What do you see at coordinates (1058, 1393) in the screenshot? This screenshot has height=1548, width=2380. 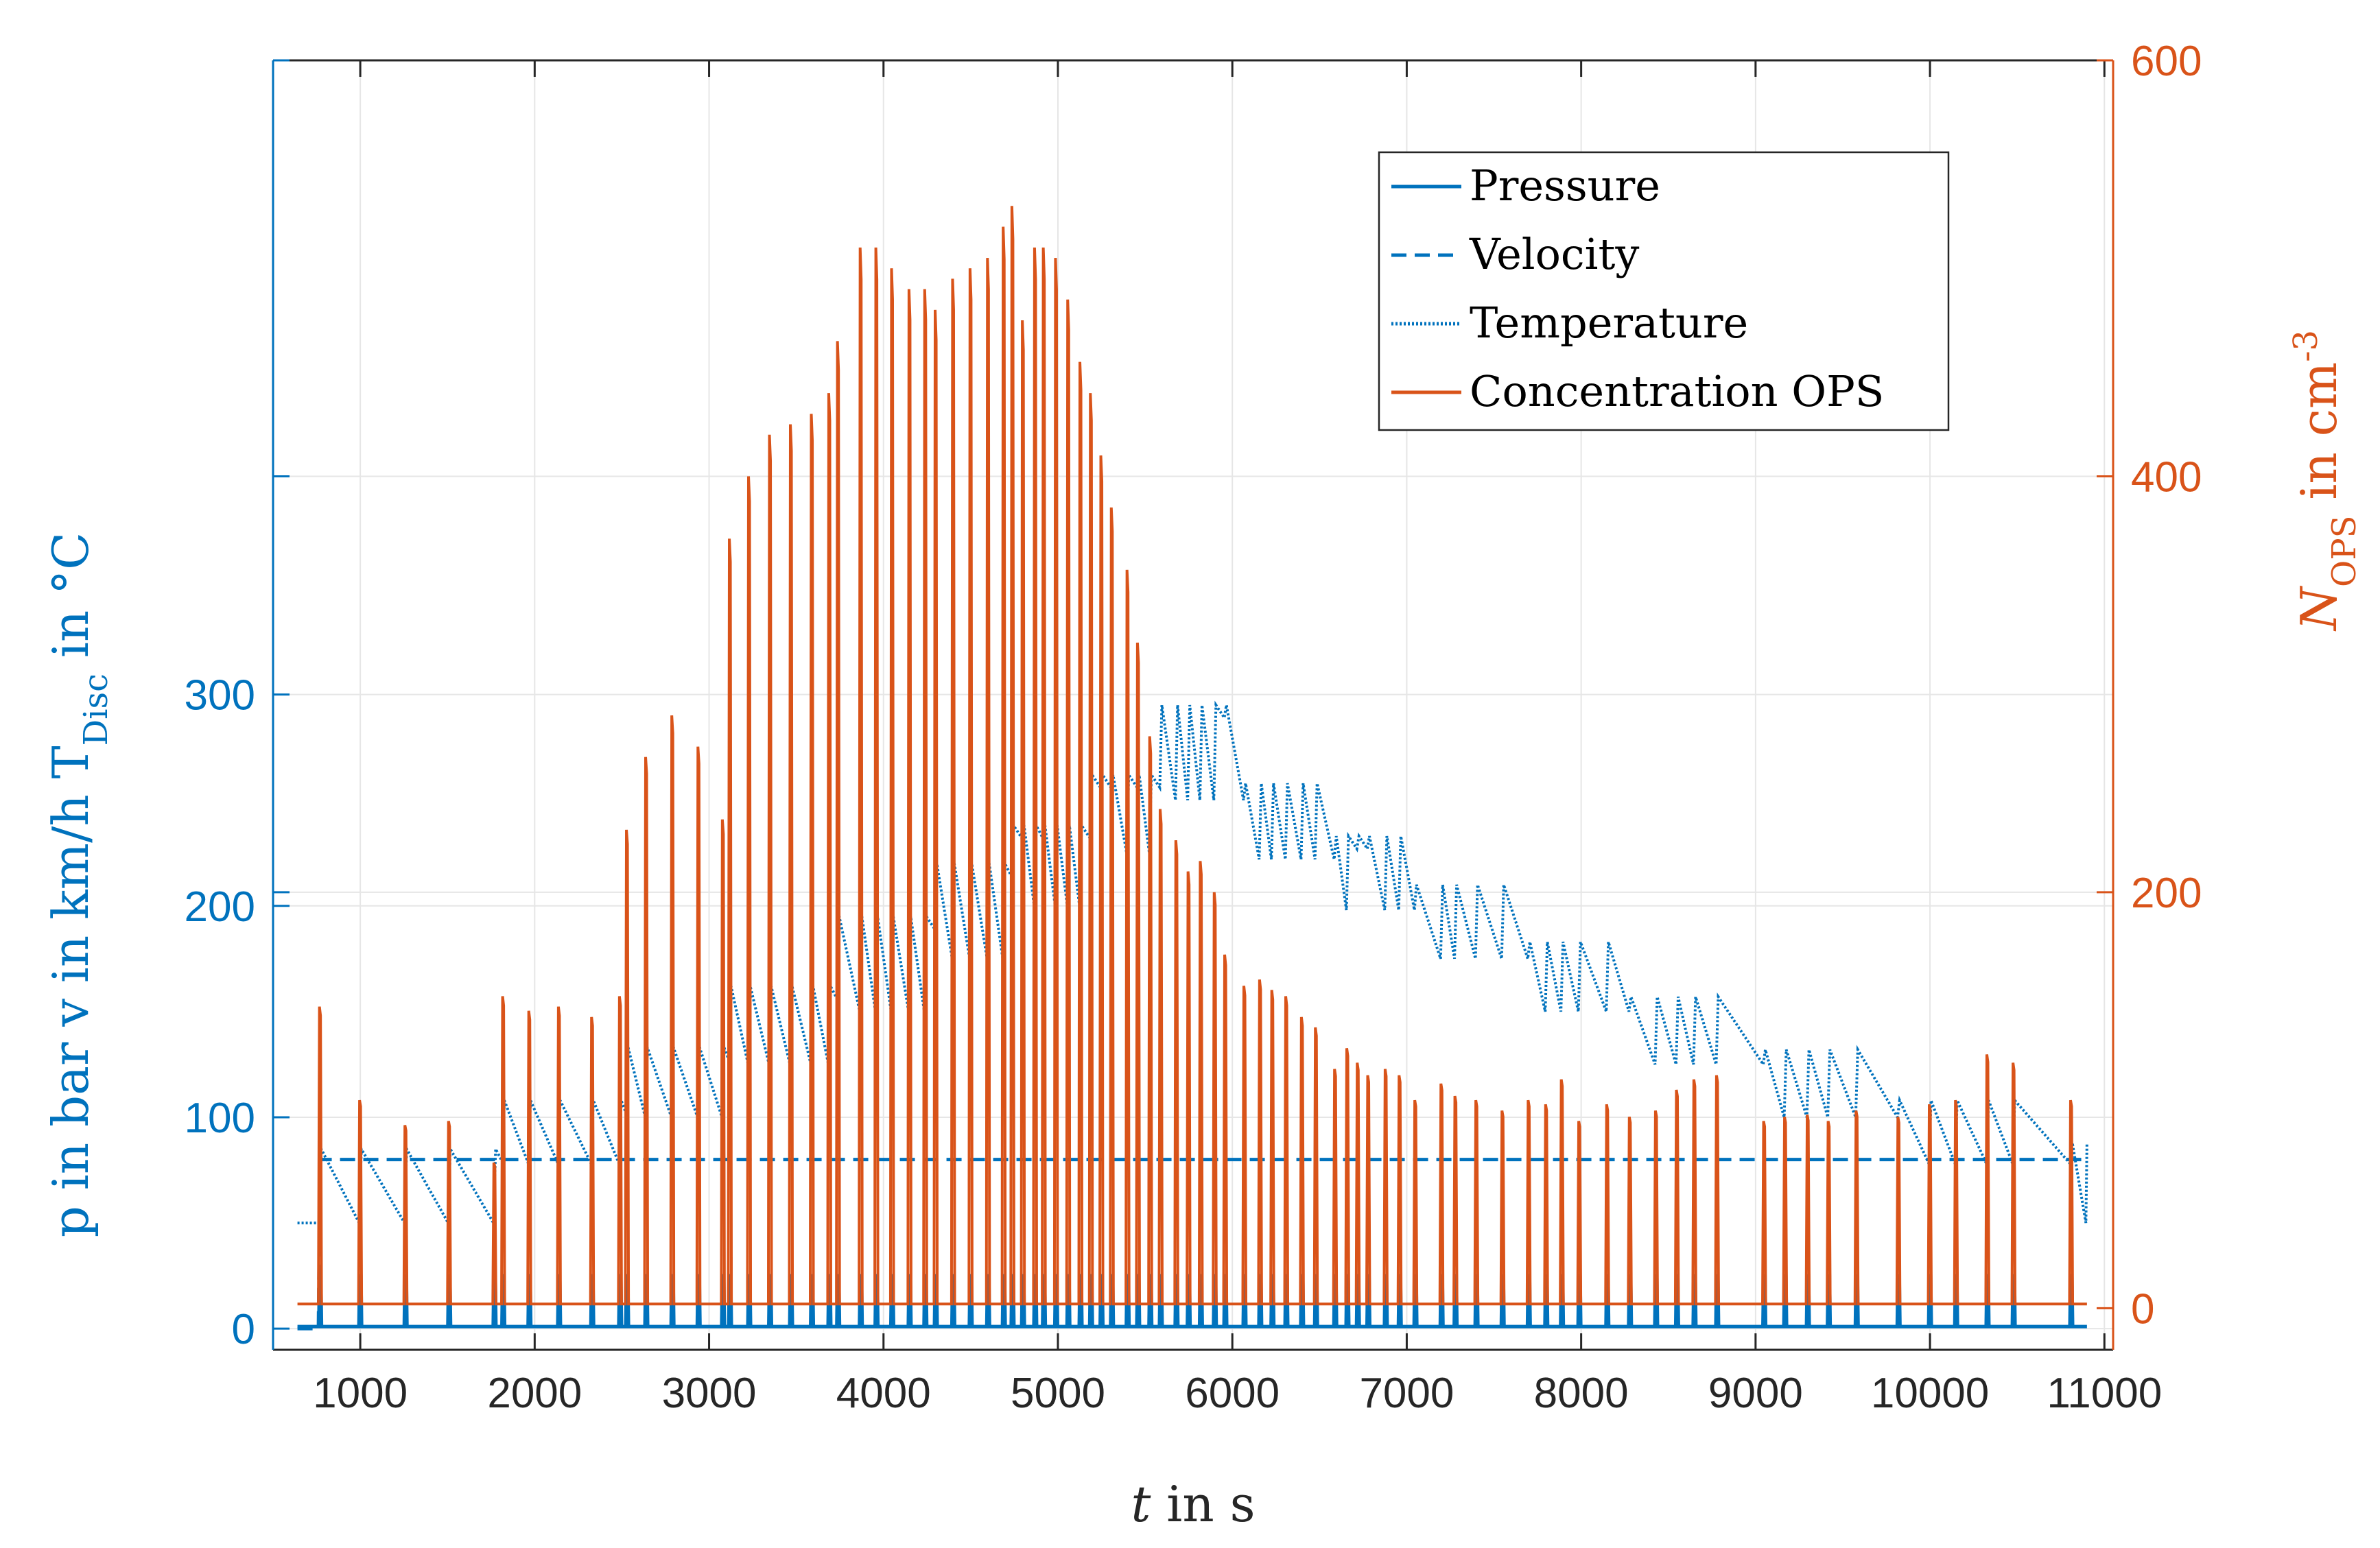 I see `x-tick-label: 5000` at bounding box center [1058, 1393].